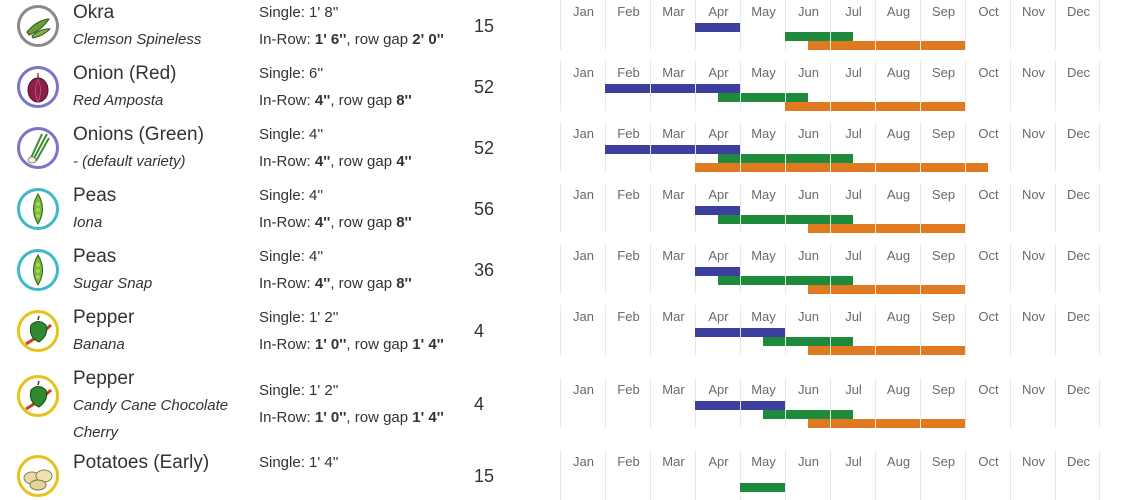 This screenshot has height=500, width=1130. I want to click on month-column: Jun, so click(807, 208).